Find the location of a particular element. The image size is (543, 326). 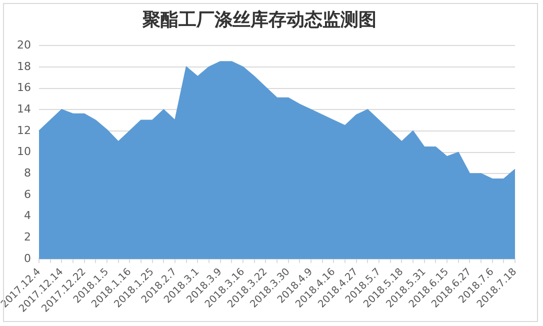

y-tick-label: 20 is located at coordinates (23, 45).